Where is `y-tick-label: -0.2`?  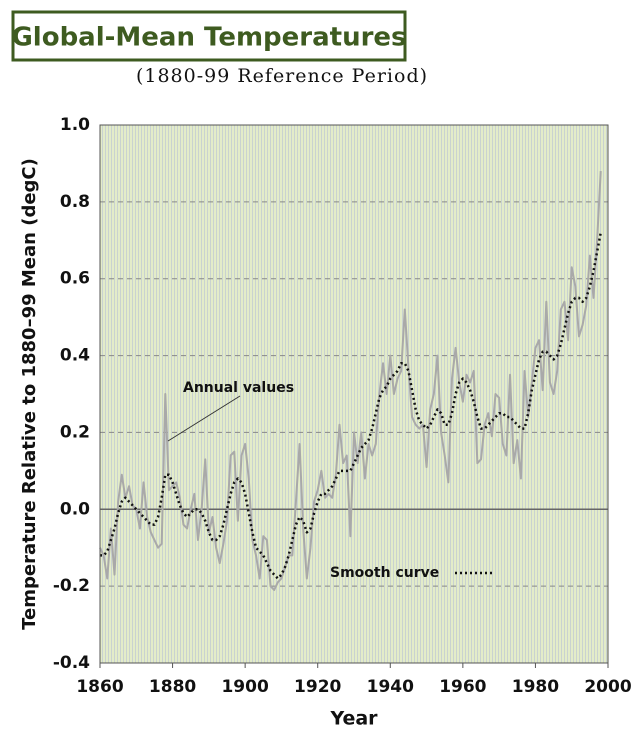
y-tick-label: -0.2 is located at coordinates (71, 586).